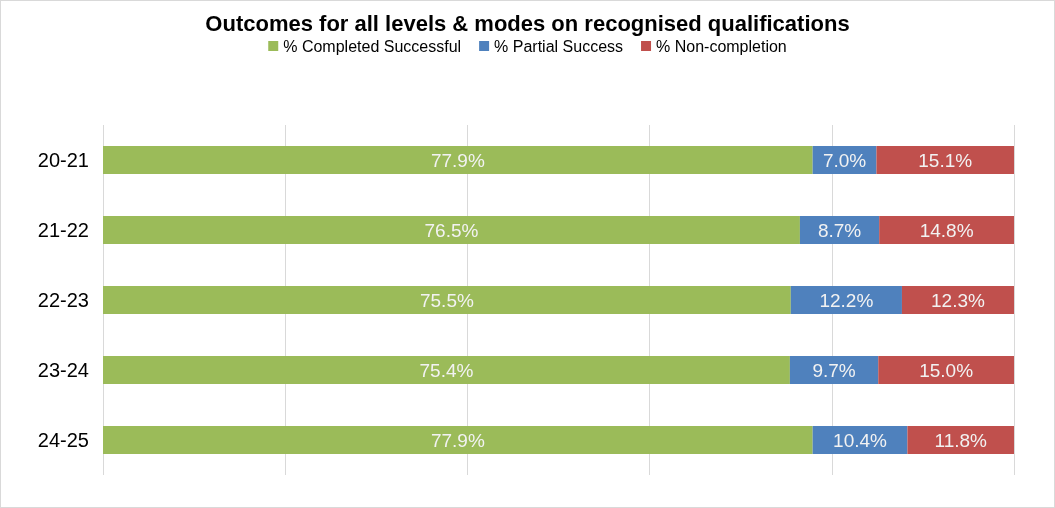 The height and width of the screenshot is (508, 1055). I want to click on legend-label: % Partial Success, so click(559, 46).